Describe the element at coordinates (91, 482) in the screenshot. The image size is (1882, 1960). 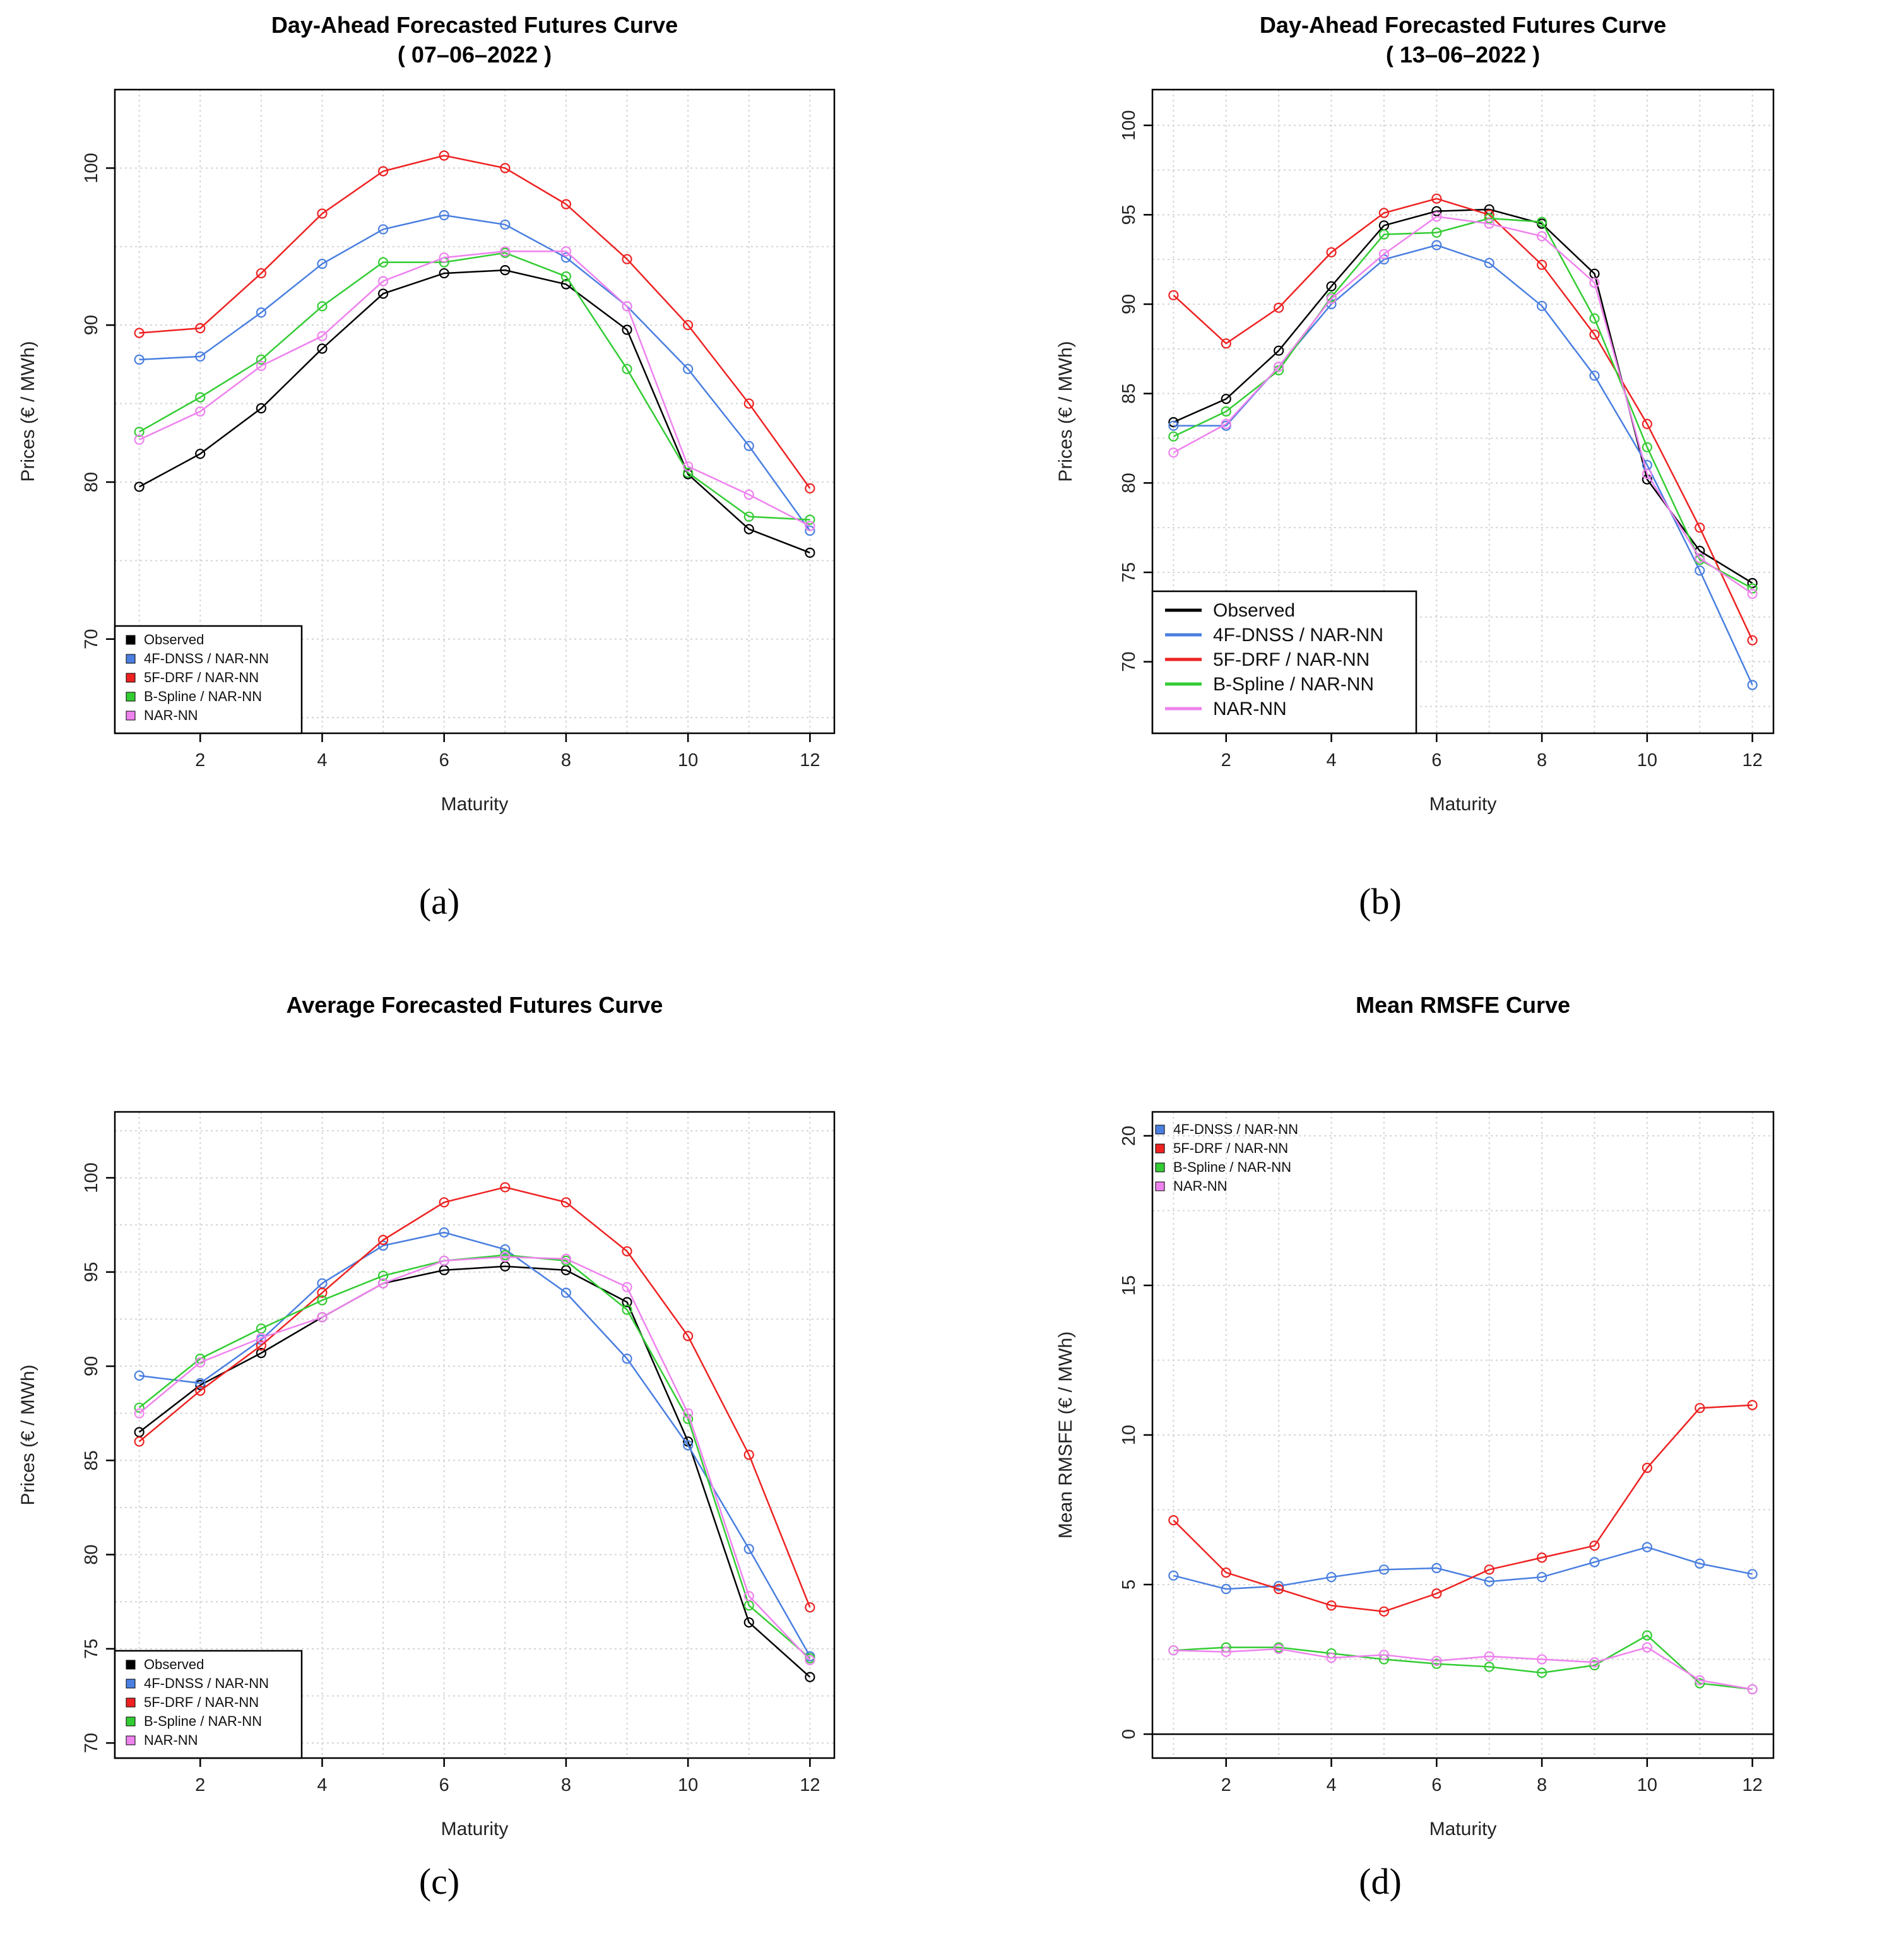
I see `y-tick-label: 80` at that location.